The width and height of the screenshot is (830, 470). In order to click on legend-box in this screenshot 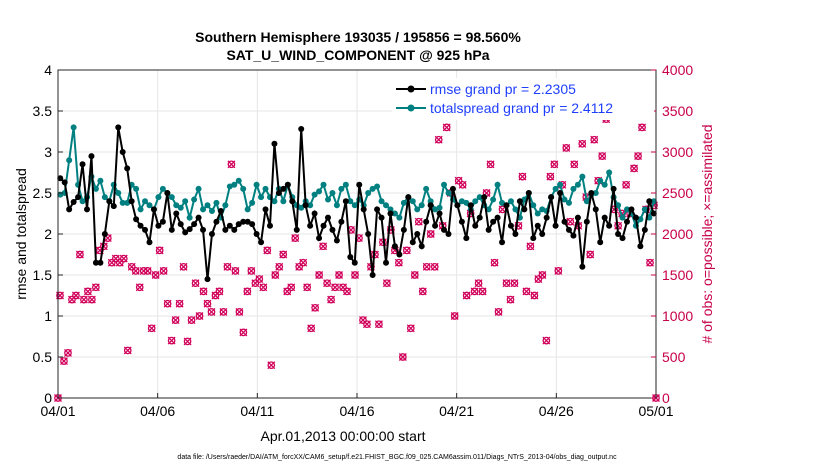, I will do `click(523, 99)`.